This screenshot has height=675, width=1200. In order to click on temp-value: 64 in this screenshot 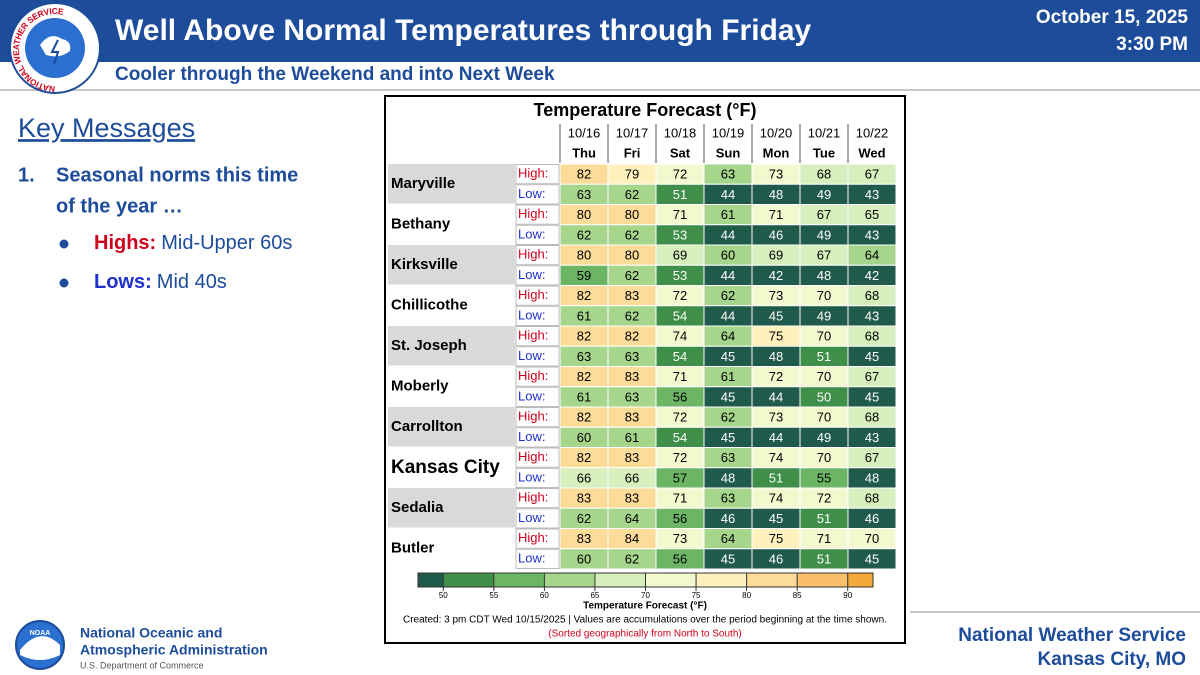, I will do `click(872, 255)`.